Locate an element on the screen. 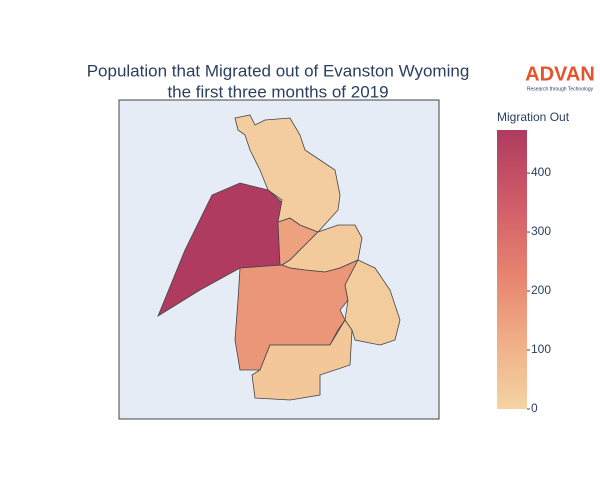 The width and height of the screenshot is (600, 500). colorbar-tick-label: 100 is located at coordinates (541, 349).